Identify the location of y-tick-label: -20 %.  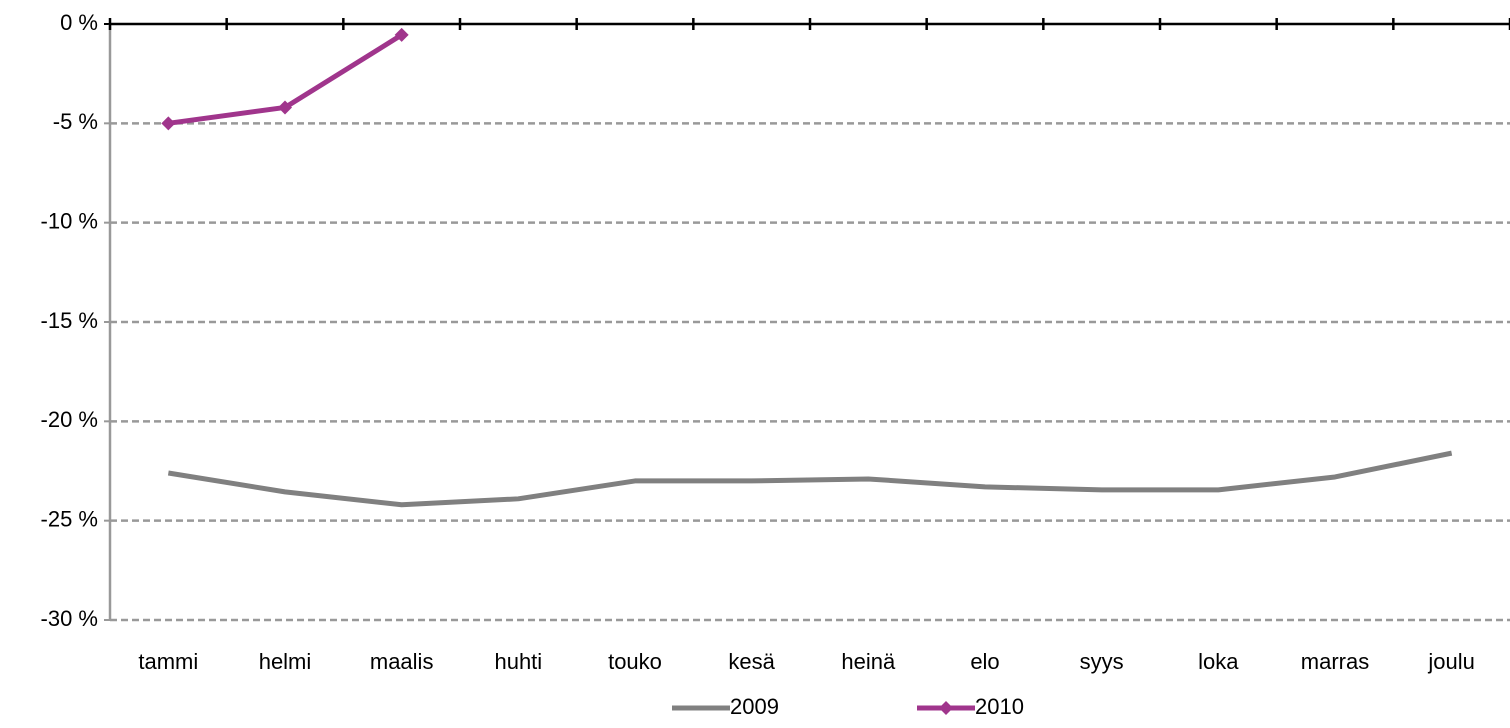
(69, 419).